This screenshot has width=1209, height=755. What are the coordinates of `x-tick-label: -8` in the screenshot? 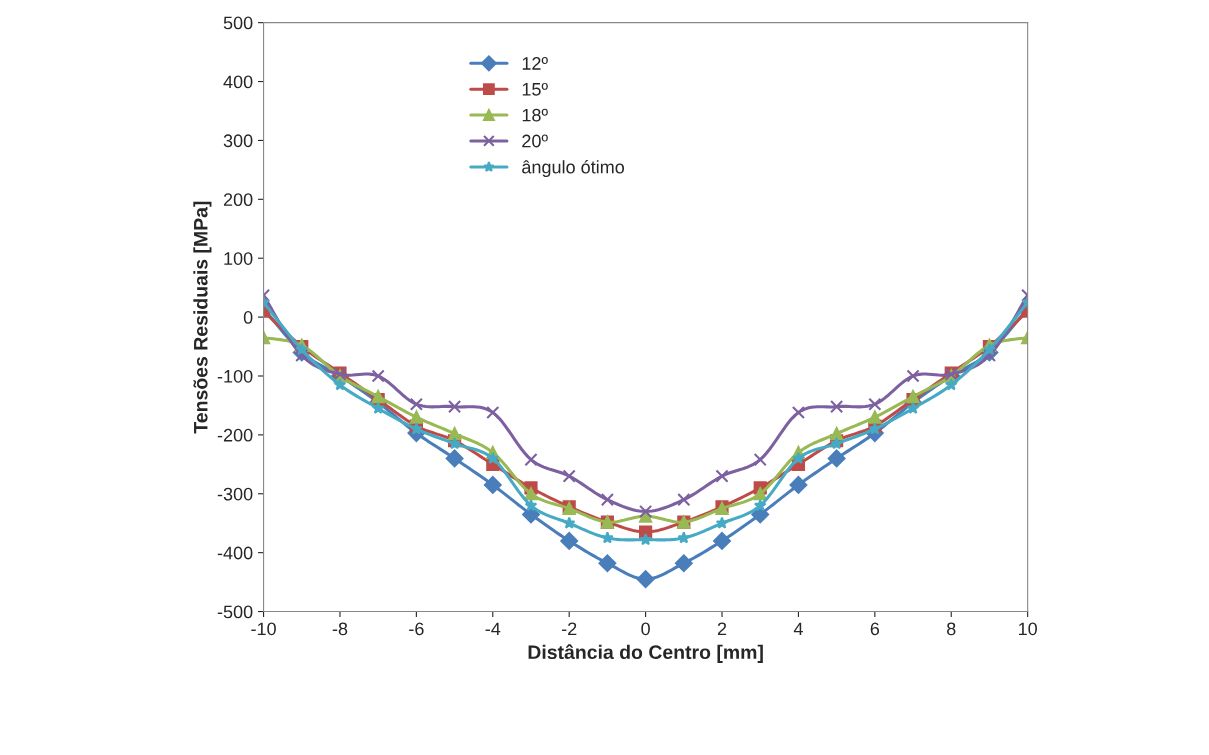 It's located at (340, 629).